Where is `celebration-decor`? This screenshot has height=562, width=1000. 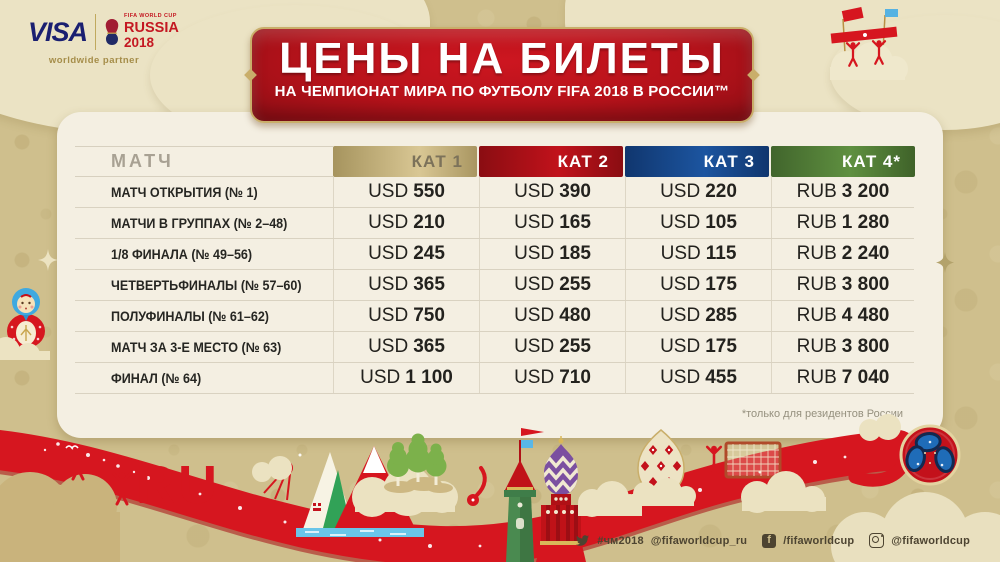 celebration-decor is located at coordinates (869, 43).